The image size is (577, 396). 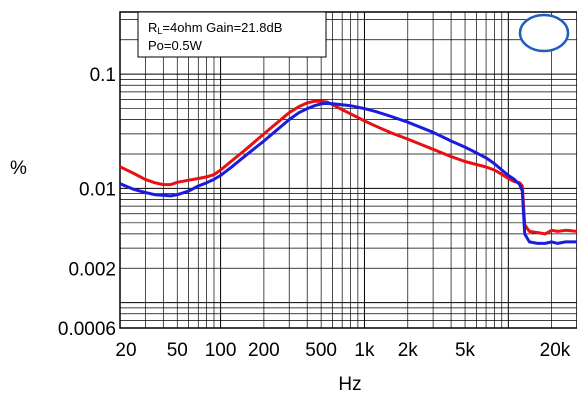 What do you see at coordinates (465, 350) in the screenshot?
I see `x-tick-label: 5k` at bounding box center [465, 350].